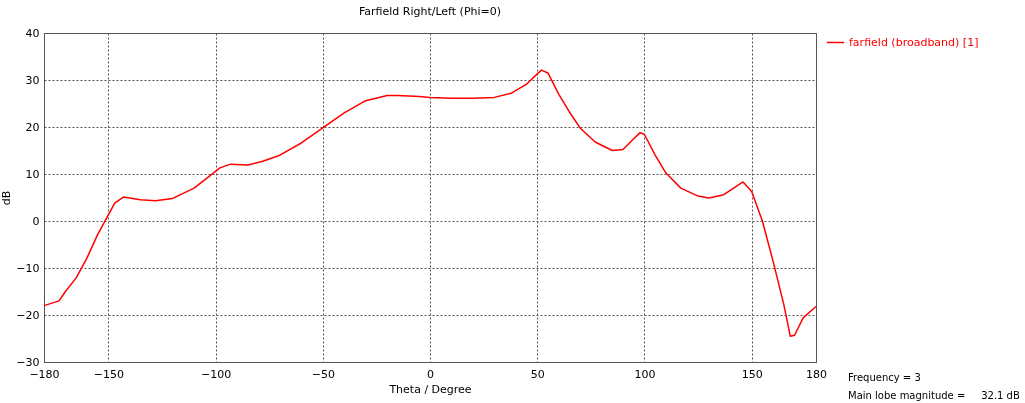 The width and height of the screenshot is (1025, 403). I want to click on chart-title: Farfield Right/Left (Phi=0), so click(430, 11).